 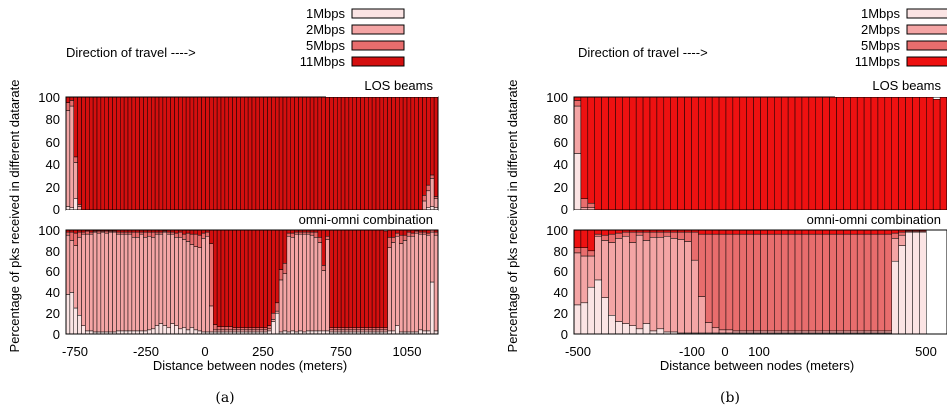 I want to click on chart-b-bottom-ytick-80: 80, so click(x=561, y=251).